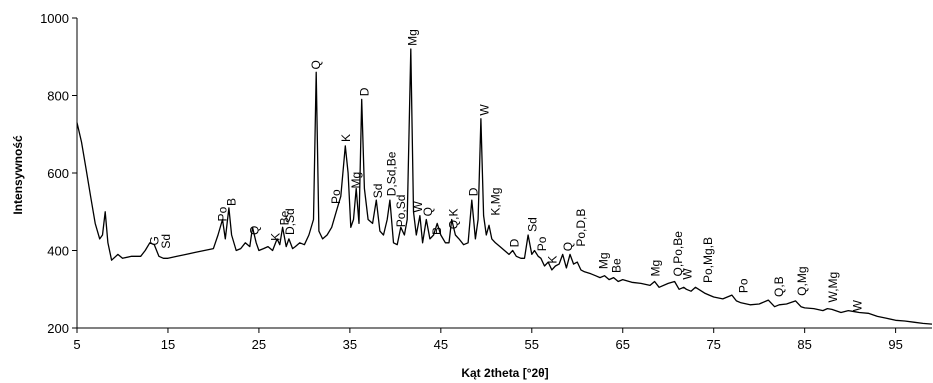 The image size is (933, 383). I want to click on peak-label: Po,Sd, so click(401, 211).